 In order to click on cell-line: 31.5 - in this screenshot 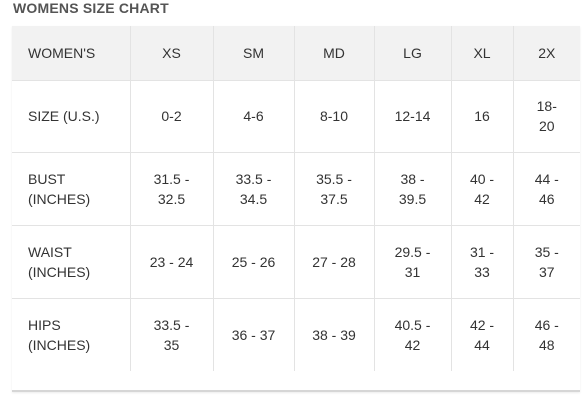, I will do `click(171, 178)`.